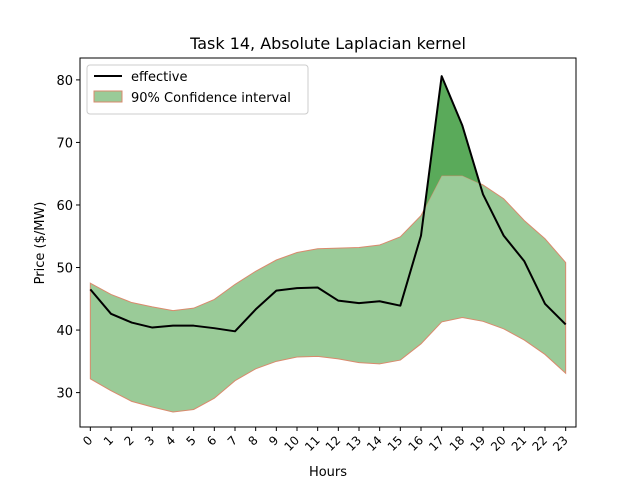 The width and height of the screenshot is (640, 480). What do you see at coordinates (108, 96) in the screenshot?
I see `legend-band-swatch` at bounding box center [108, 96].